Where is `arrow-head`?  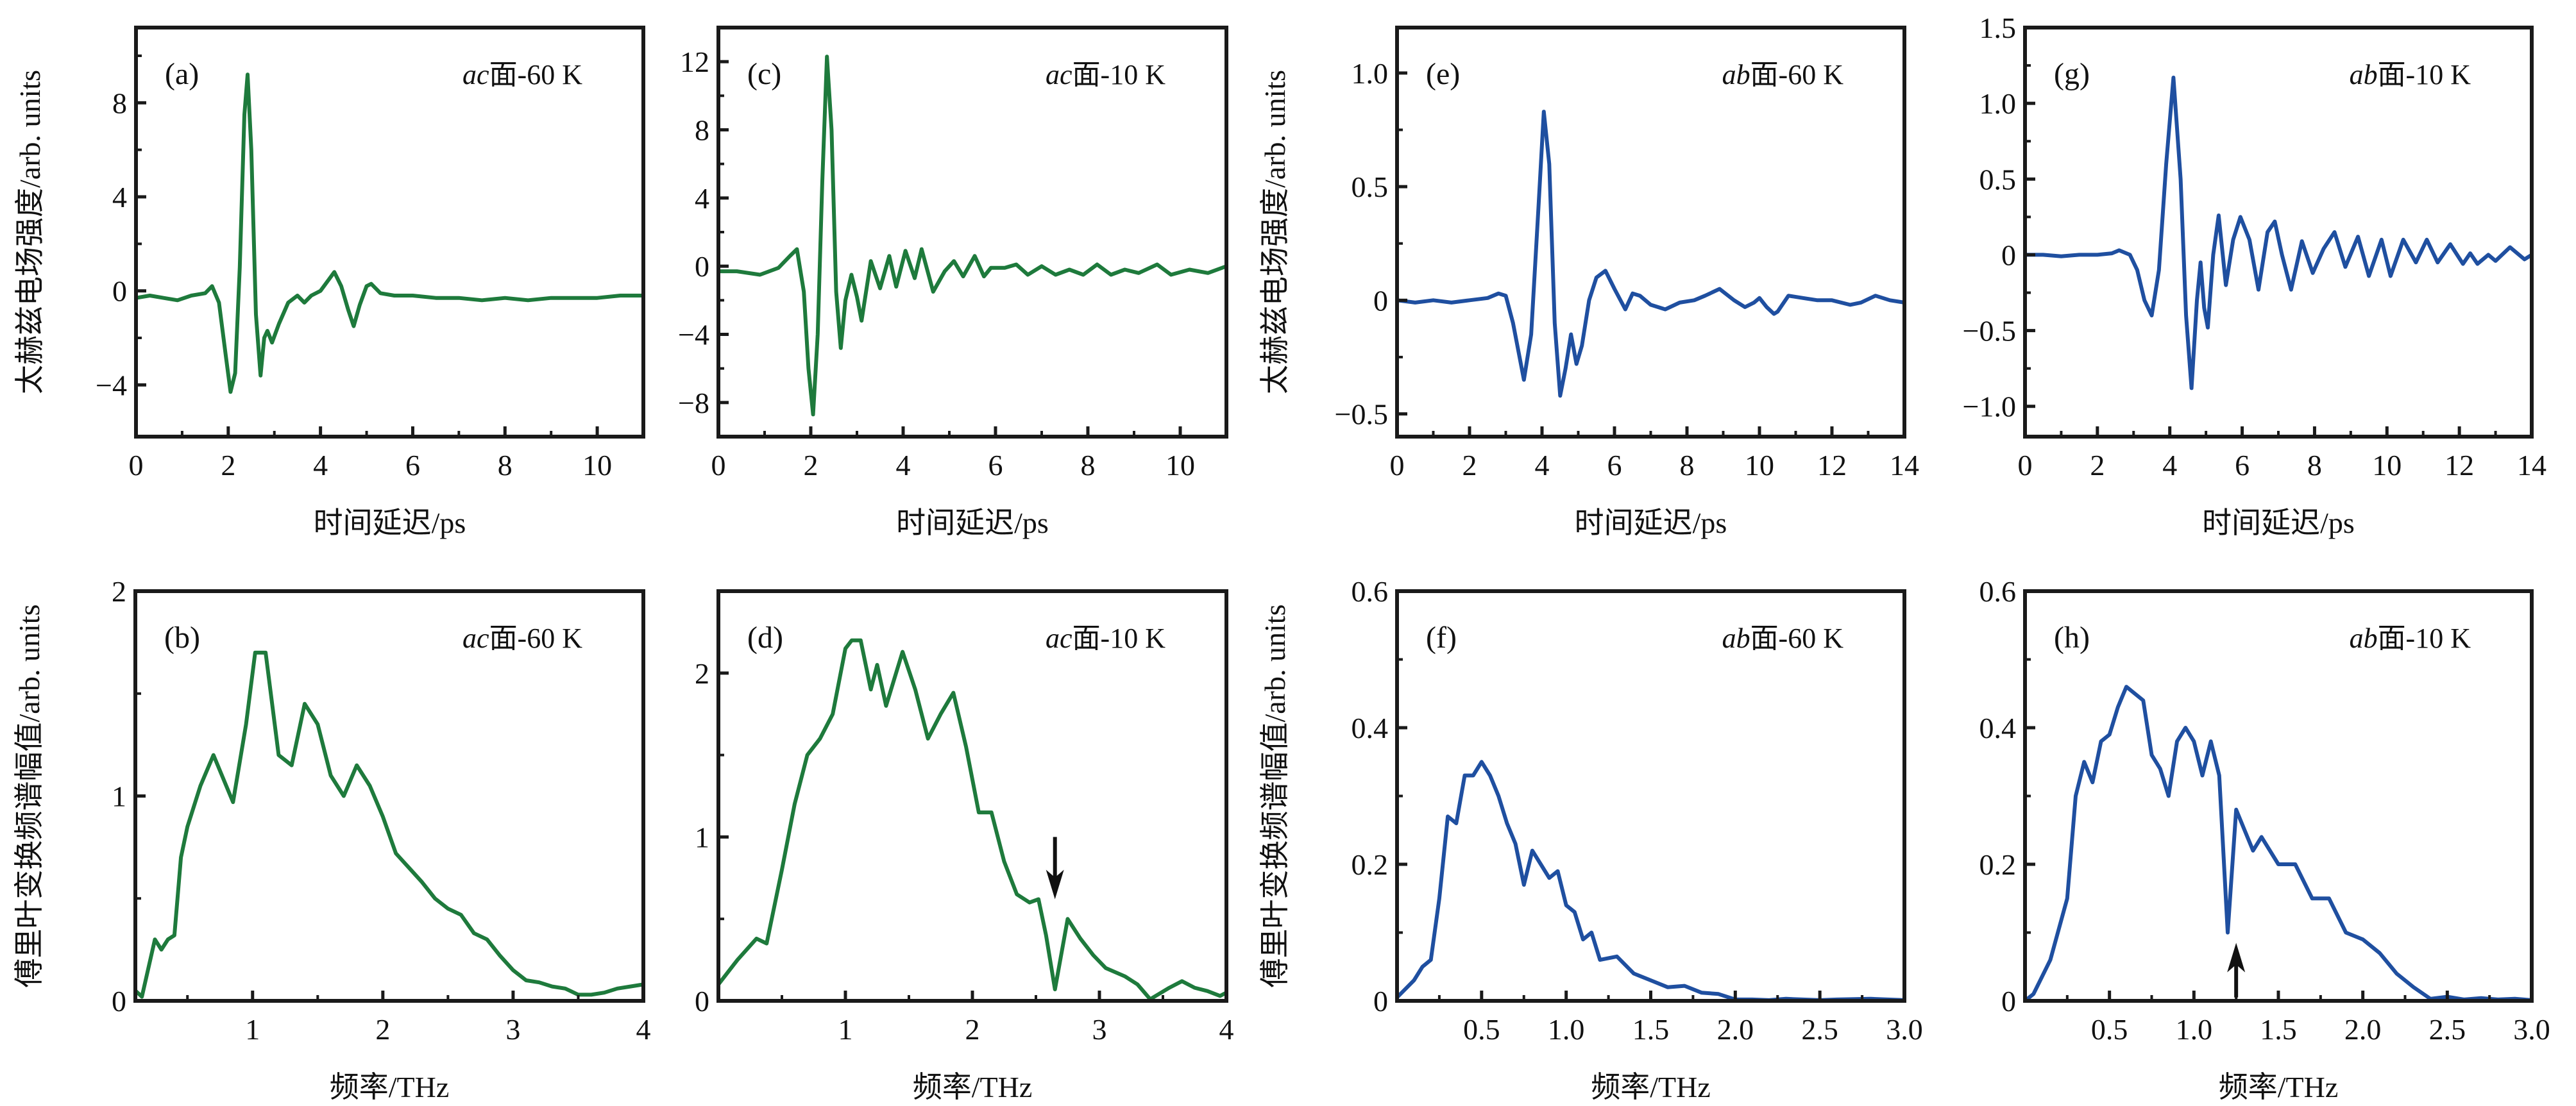
arrow-head is located at coordinates (1055, 884).